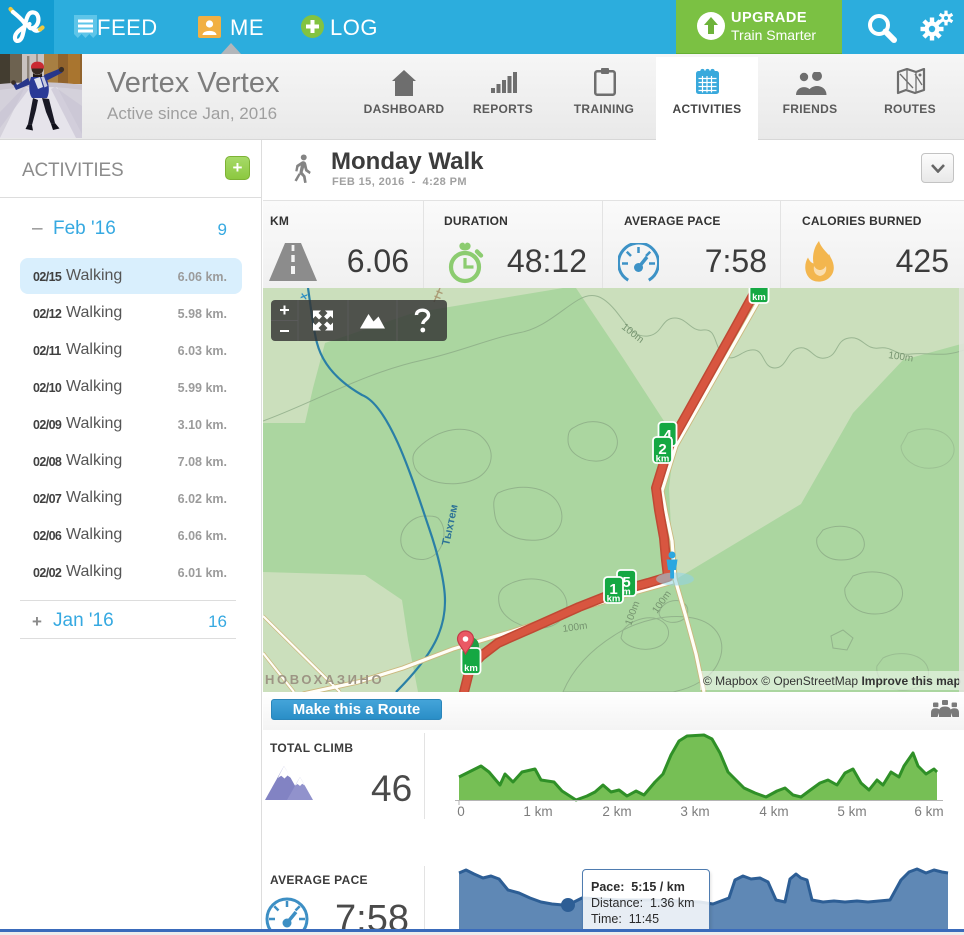  Describe the element at coordinates (851, 811) in the screenshot. I see `svg-text: 5 km` at that location.